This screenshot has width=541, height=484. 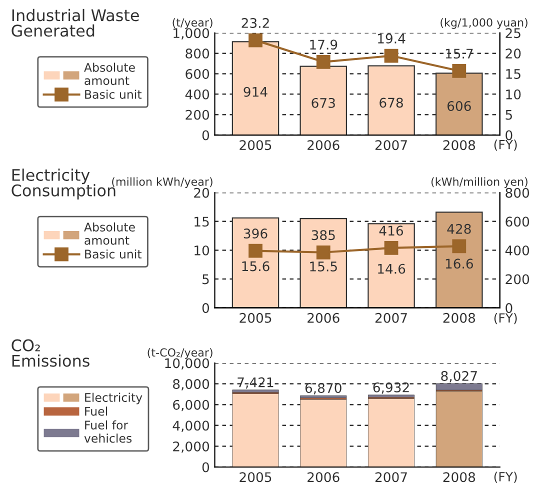 What do you see at coordinates (460, 263) in the screenshot?
I see `data-label: 16.6` at bounding box center [460, 263].